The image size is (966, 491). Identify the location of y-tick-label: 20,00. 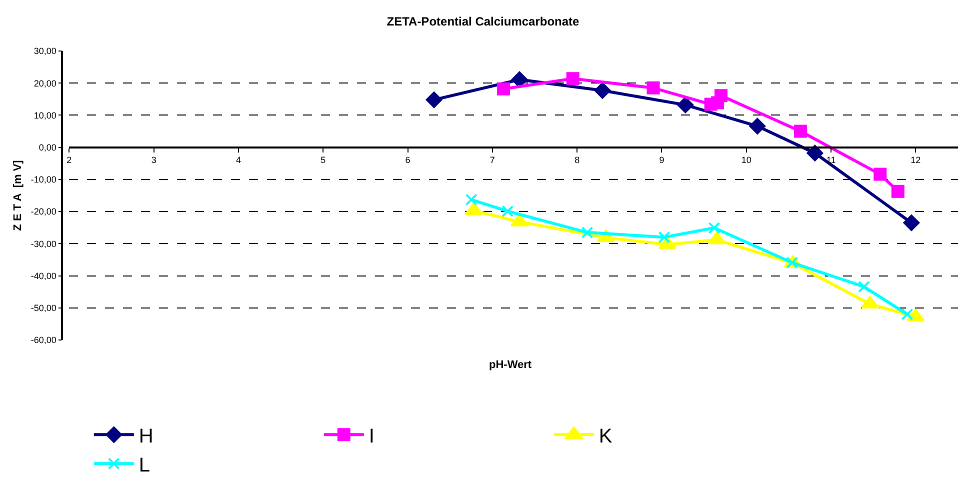
(45, 83).